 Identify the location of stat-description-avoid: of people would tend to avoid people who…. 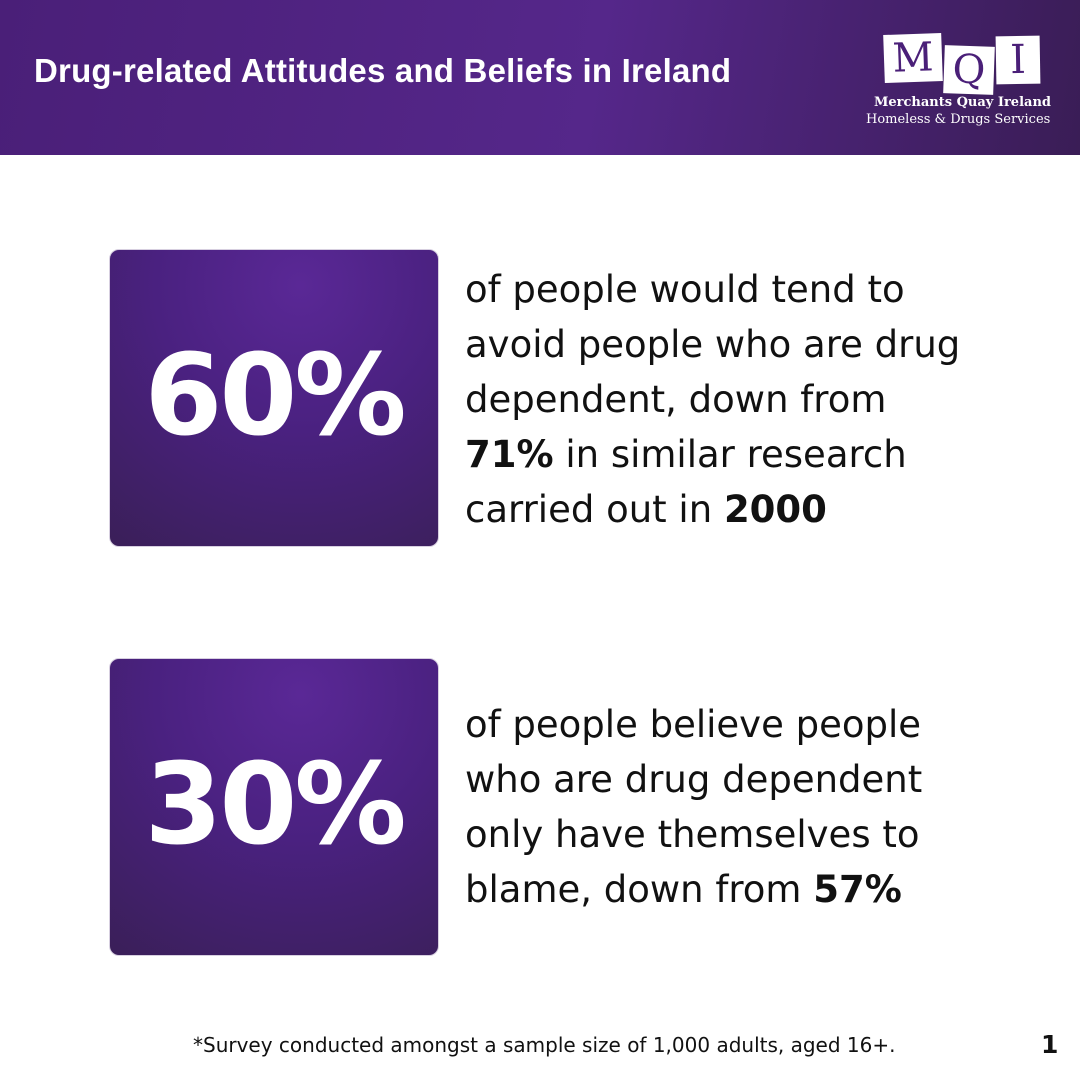
(745, 399).